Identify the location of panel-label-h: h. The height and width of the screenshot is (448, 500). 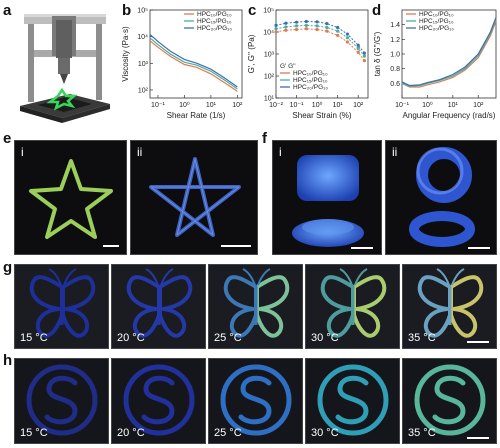
(8, 360).